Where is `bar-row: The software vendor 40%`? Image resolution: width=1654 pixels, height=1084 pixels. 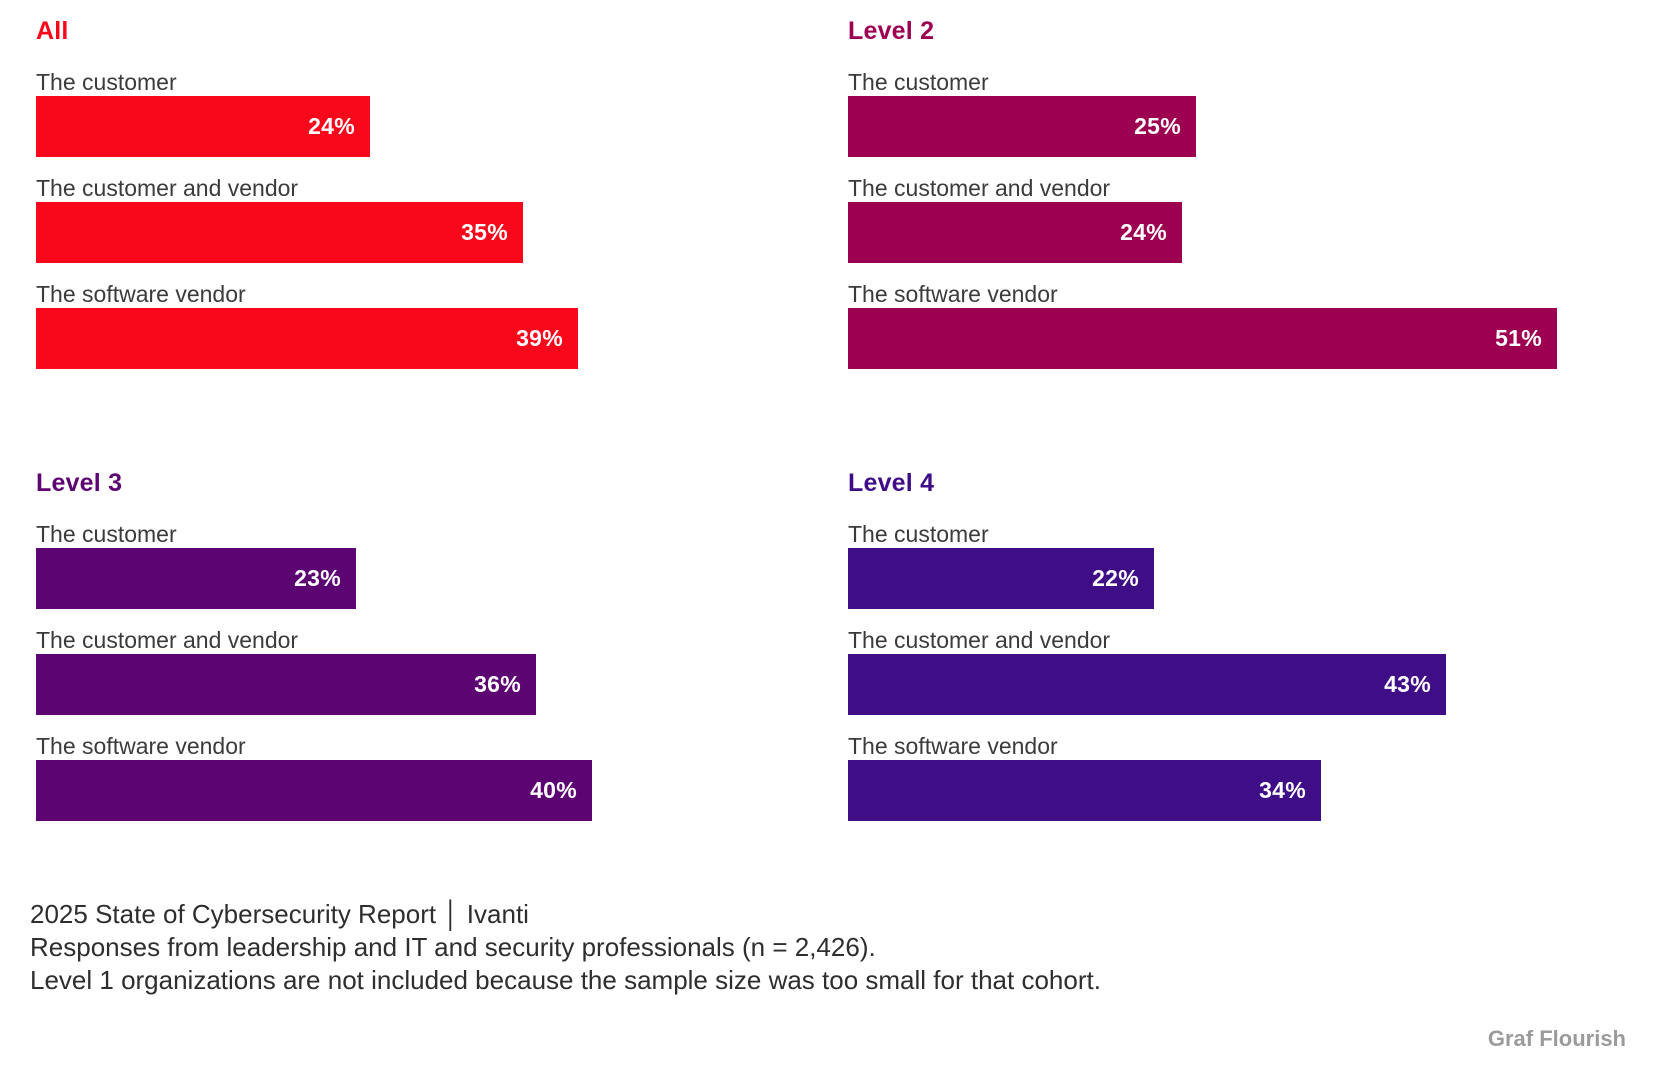
bar-row: The software vendor 40% is located at coordinates (442, 776).